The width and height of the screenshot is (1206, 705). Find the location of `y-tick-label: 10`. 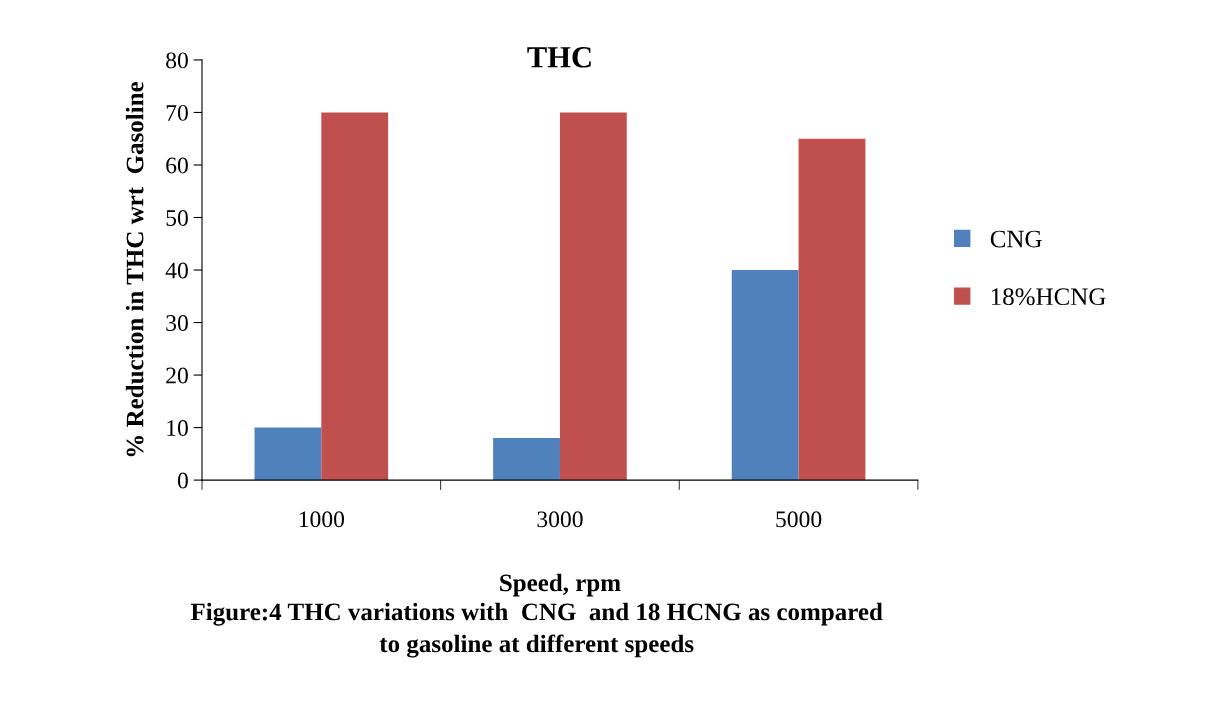

y-tick-label: 10 is located at coordinates (177, 428).